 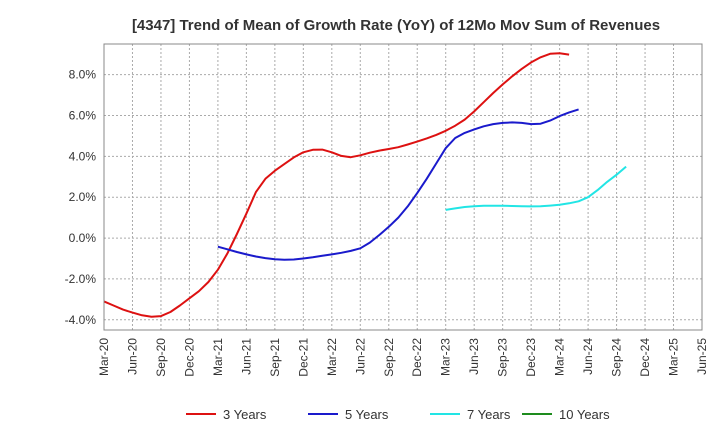 What do you see at coordinates (645, 357) in the screenshot?
I see `x-tick-label: Dec-24` at bounding box center [645, 357].